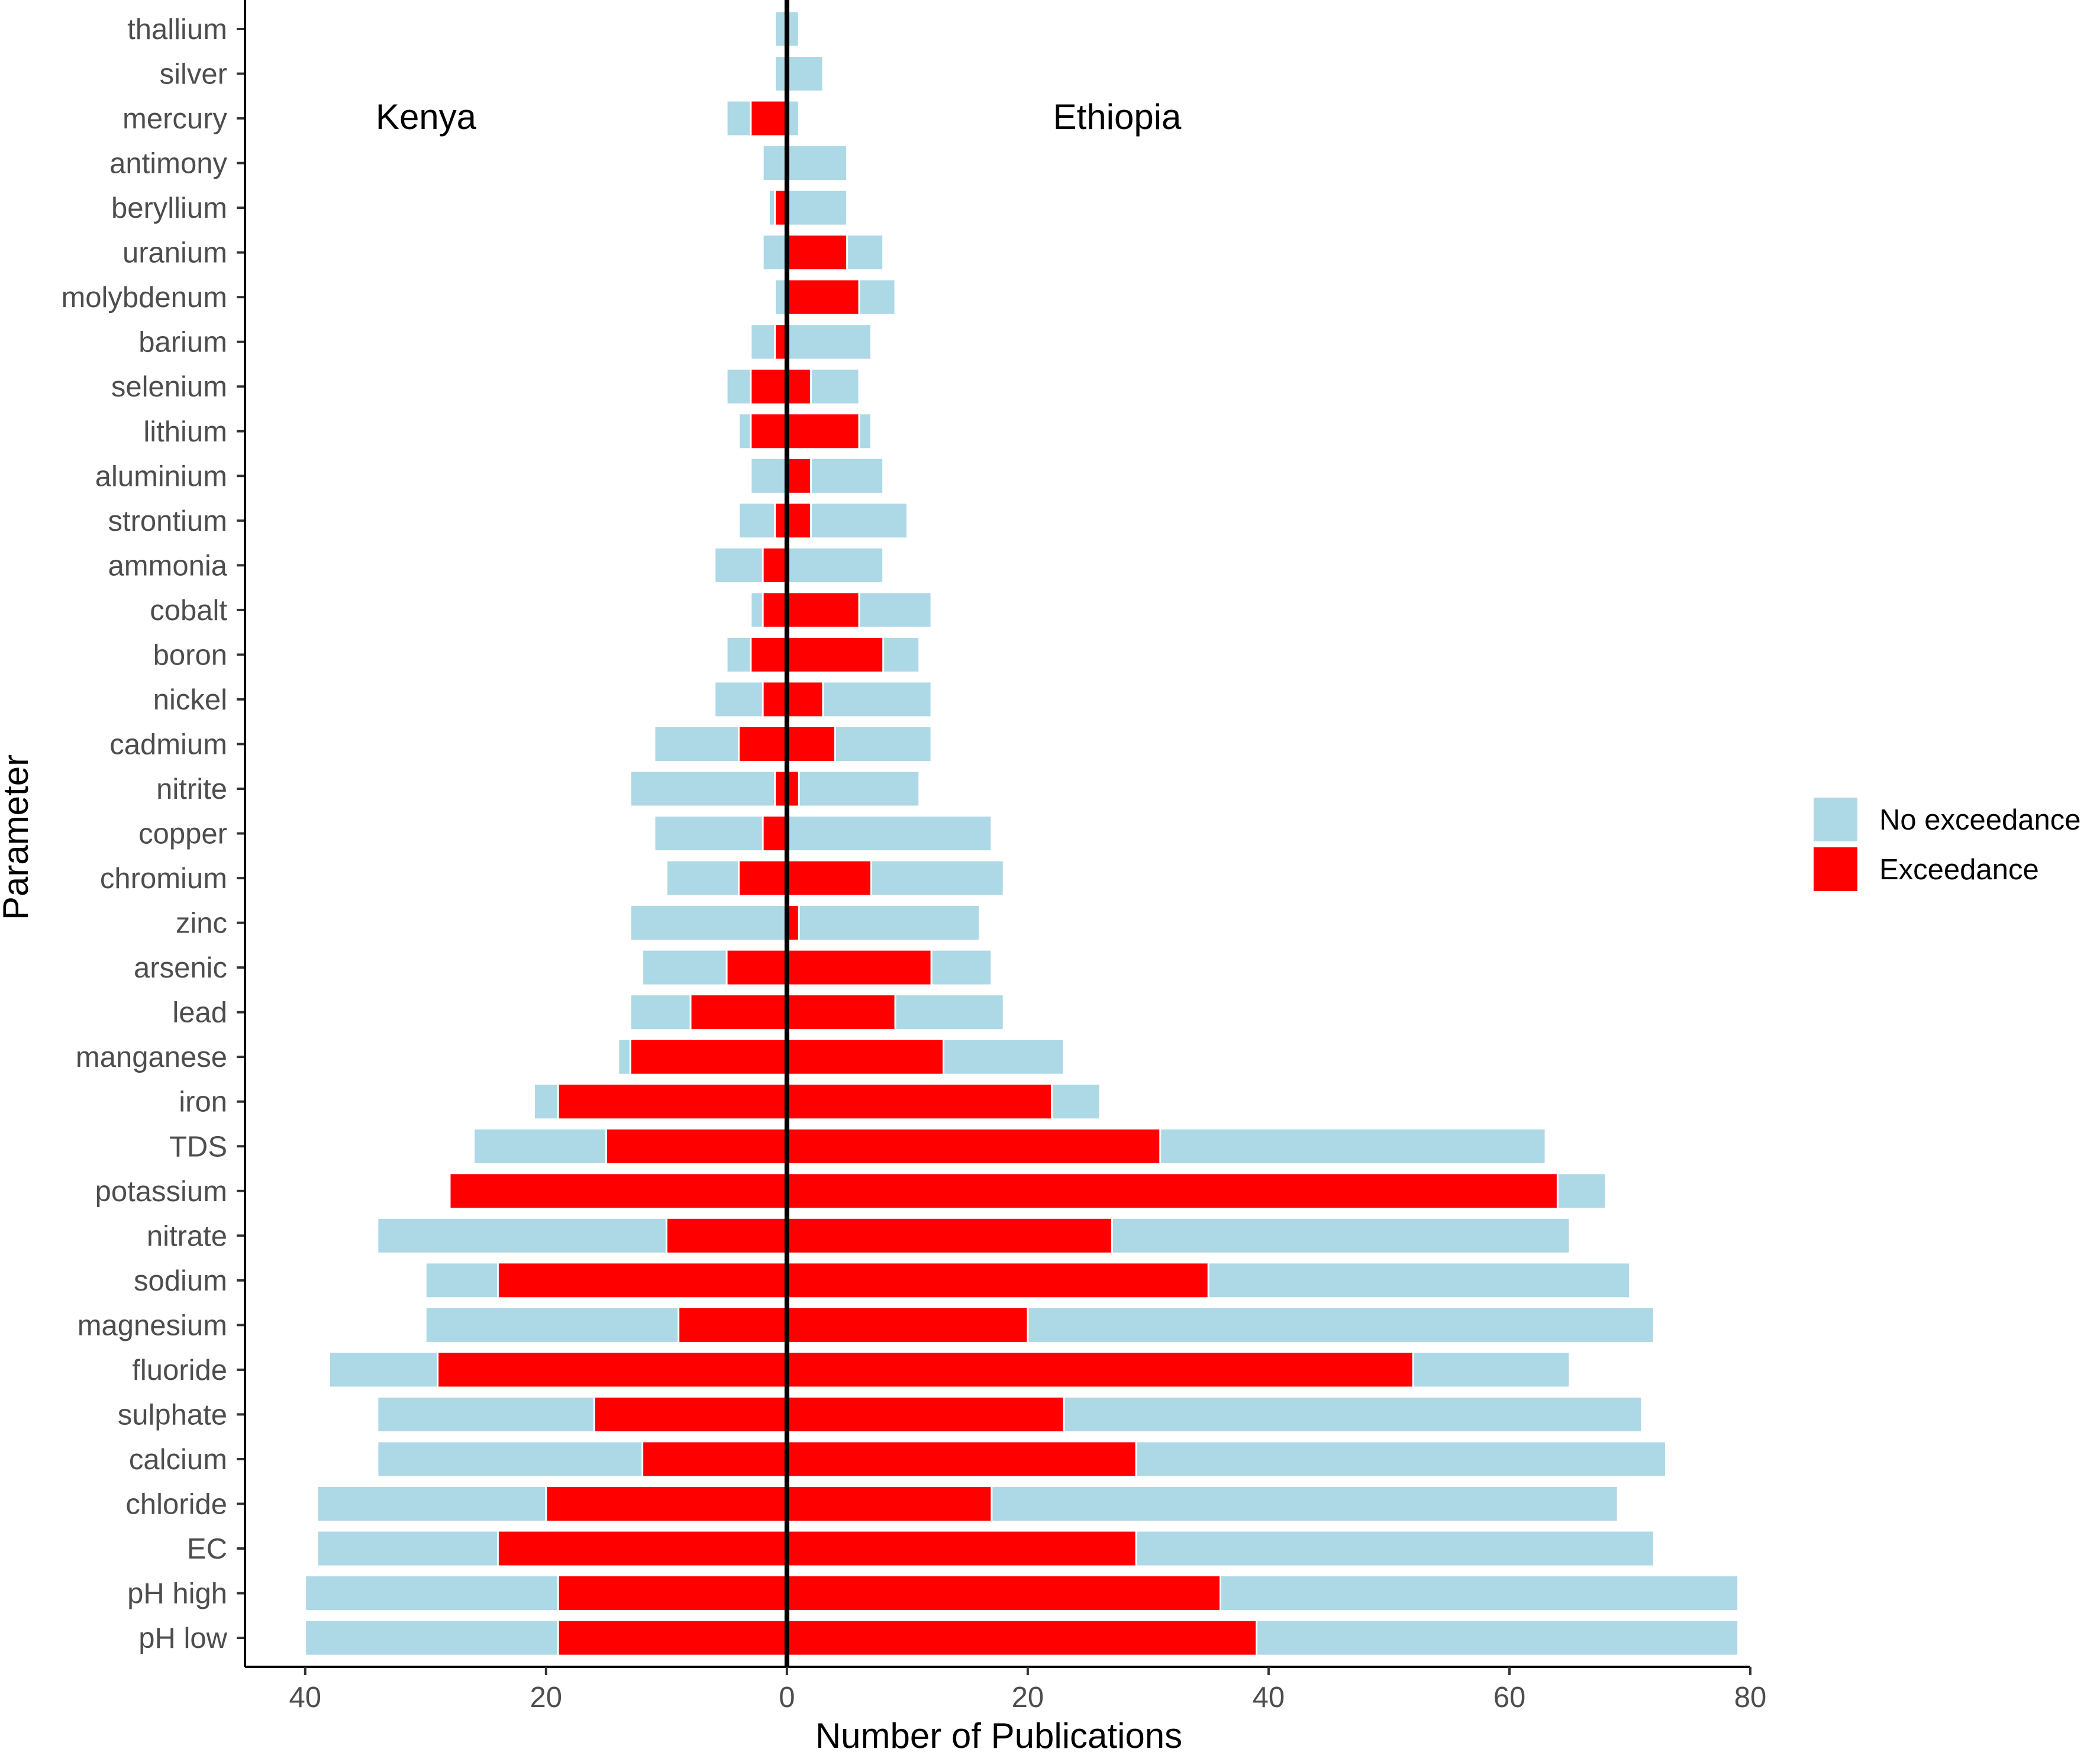 This screenshot has width=2100, height=1755. Describe the element at coordinates (181, 968) in the screenshot. I see `y-tick-label-arsenic: arsenic` at that location.